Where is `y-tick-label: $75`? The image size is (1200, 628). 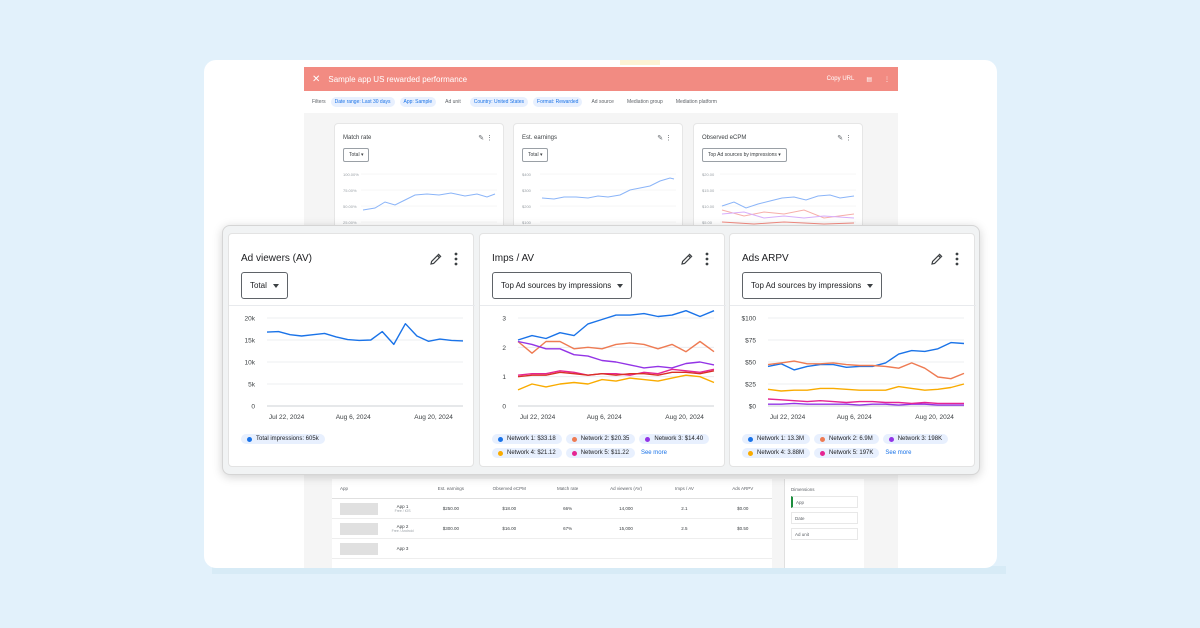 y-tick-label: $75 is located at coordinates (750, 341).